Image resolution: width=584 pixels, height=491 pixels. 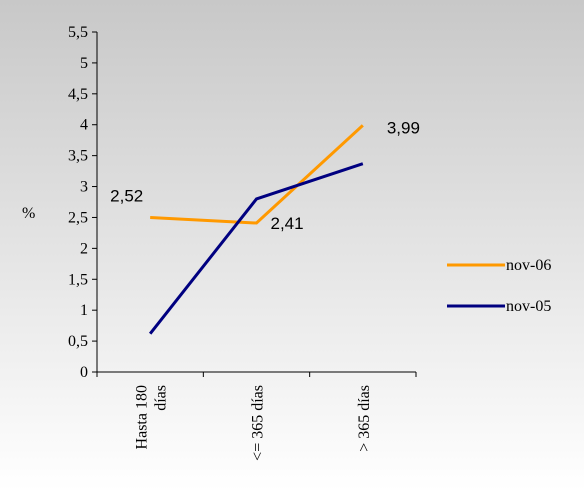 What do you see at coordinates (126, 195) in the screenshot?
I see `data-label: 2,52` at bounding box center [126, 195].